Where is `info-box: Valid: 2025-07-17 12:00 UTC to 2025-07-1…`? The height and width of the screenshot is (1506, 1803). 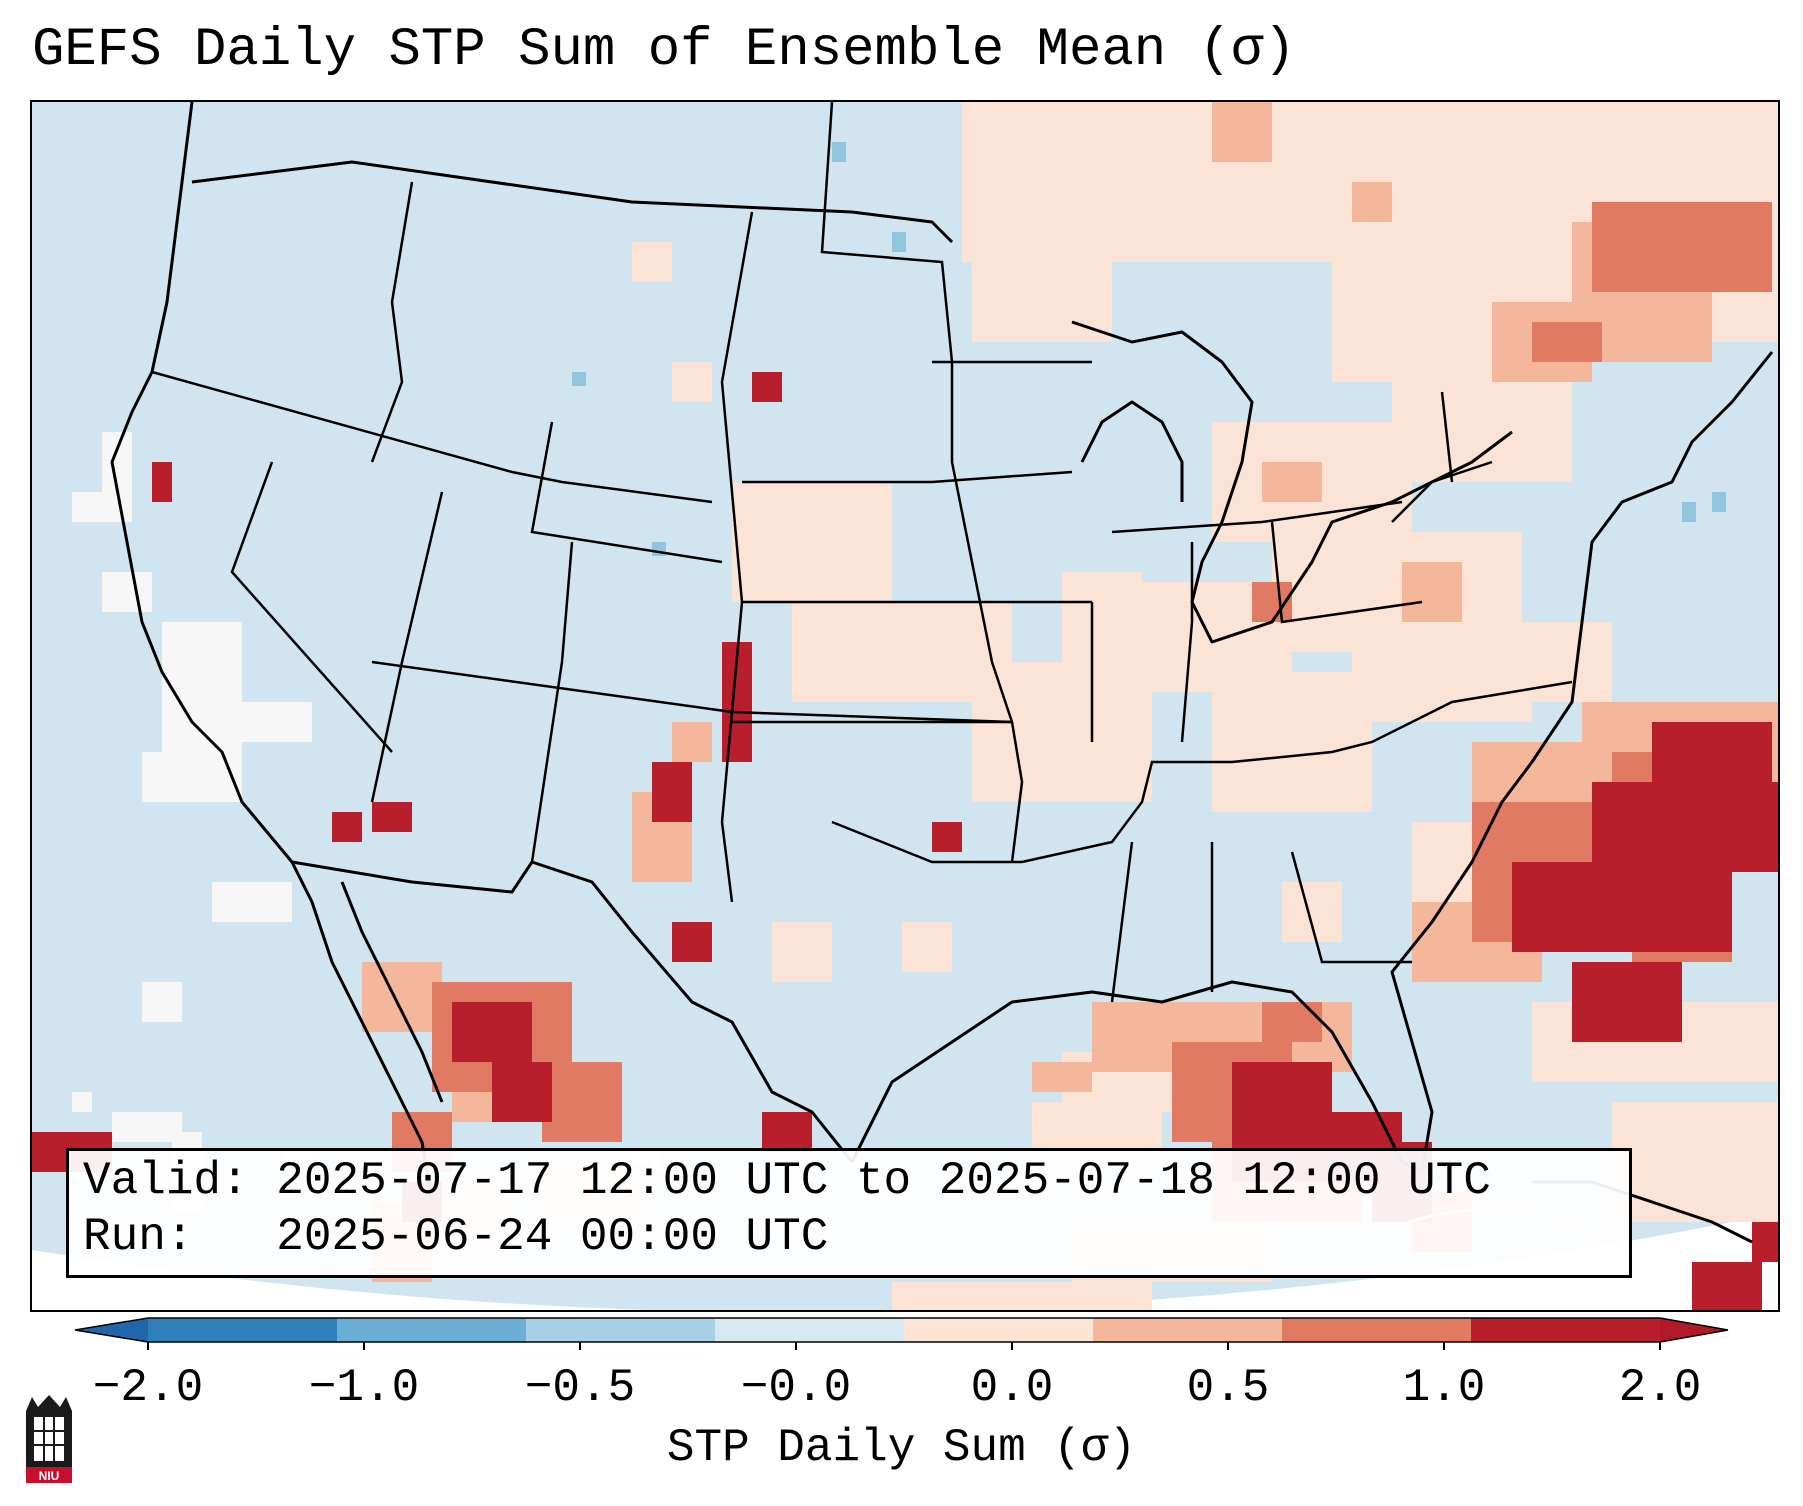 info-box: Valid: 2025-07-17 12:00 UTC to 2025-07-1… is located at coordinates (849, 1213).